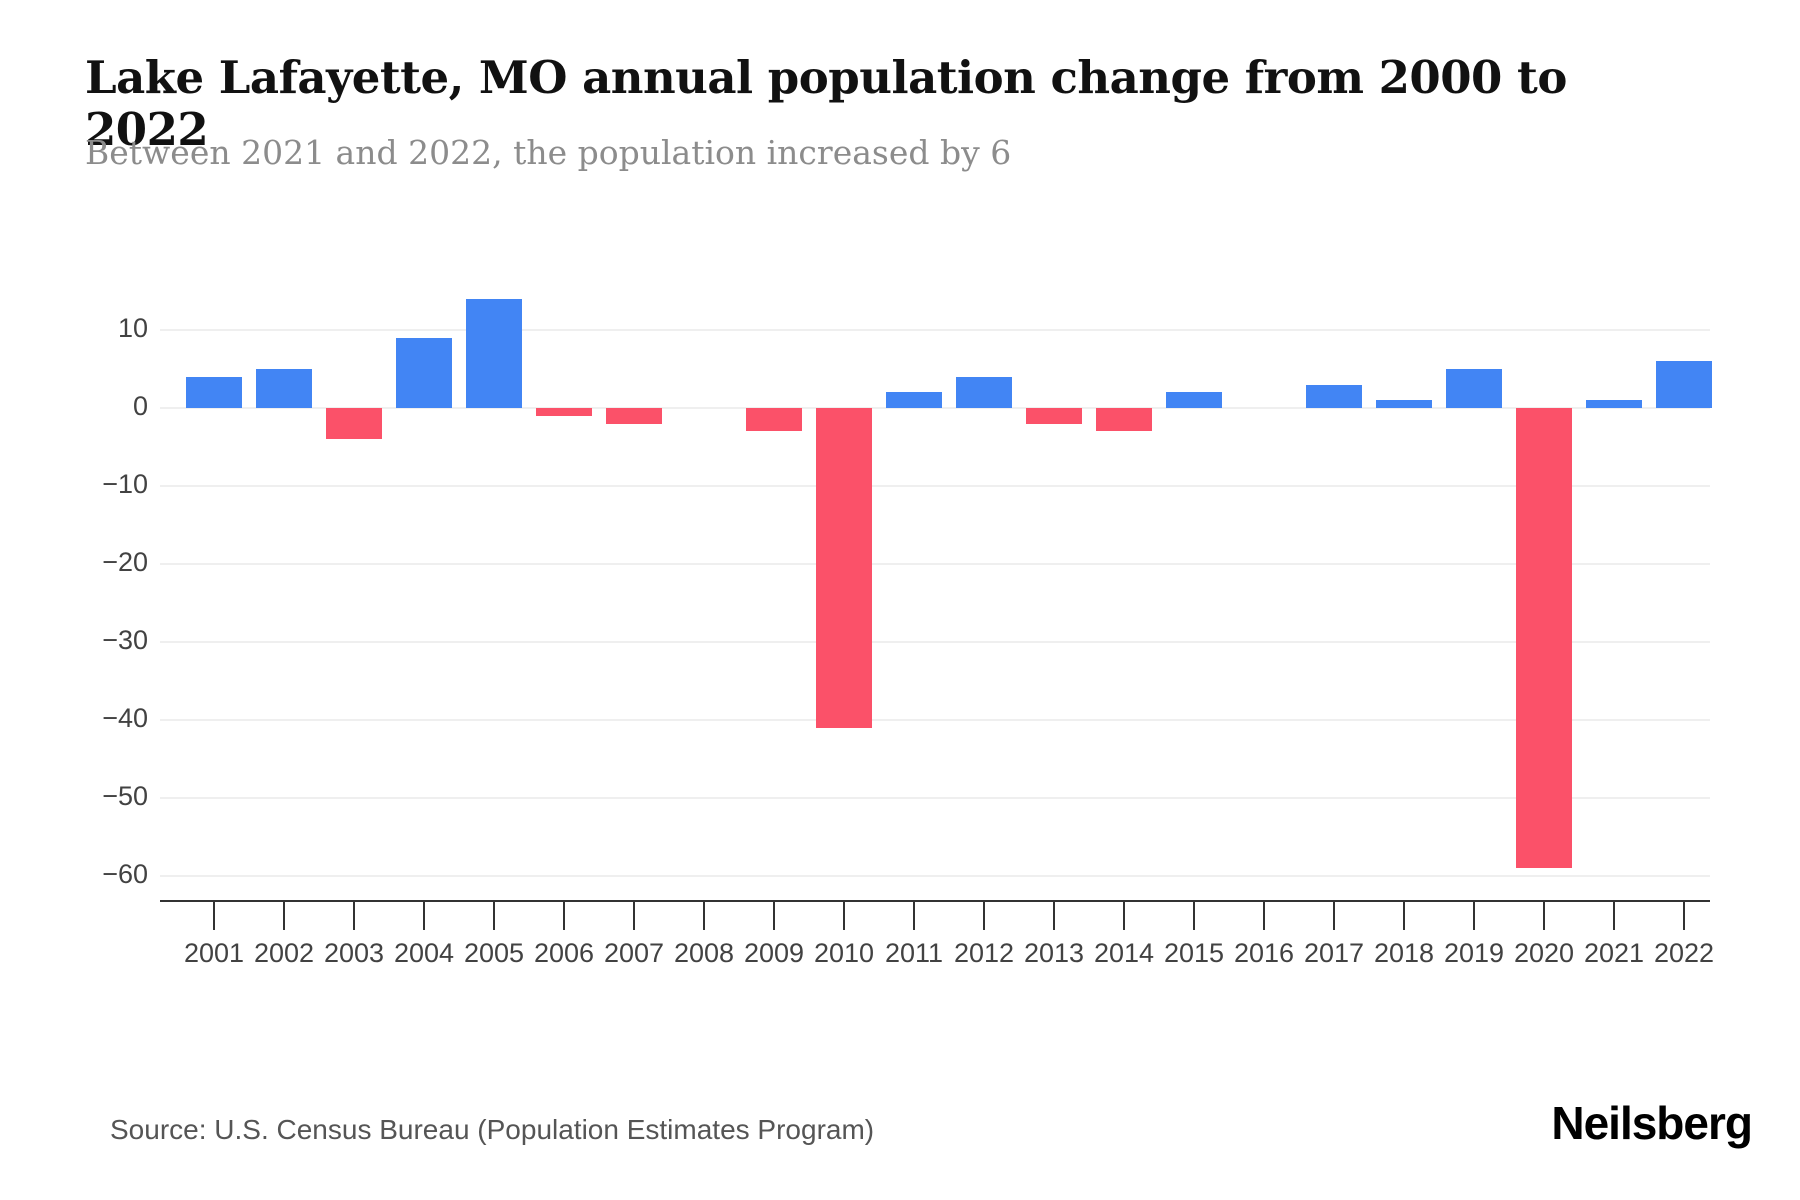 This screenshot has height=1200, width=1800. What do you see at coordinates (1194, 400) in the screenshot?
I see `bar-positive-2015` at bounding box center [1194, 400].